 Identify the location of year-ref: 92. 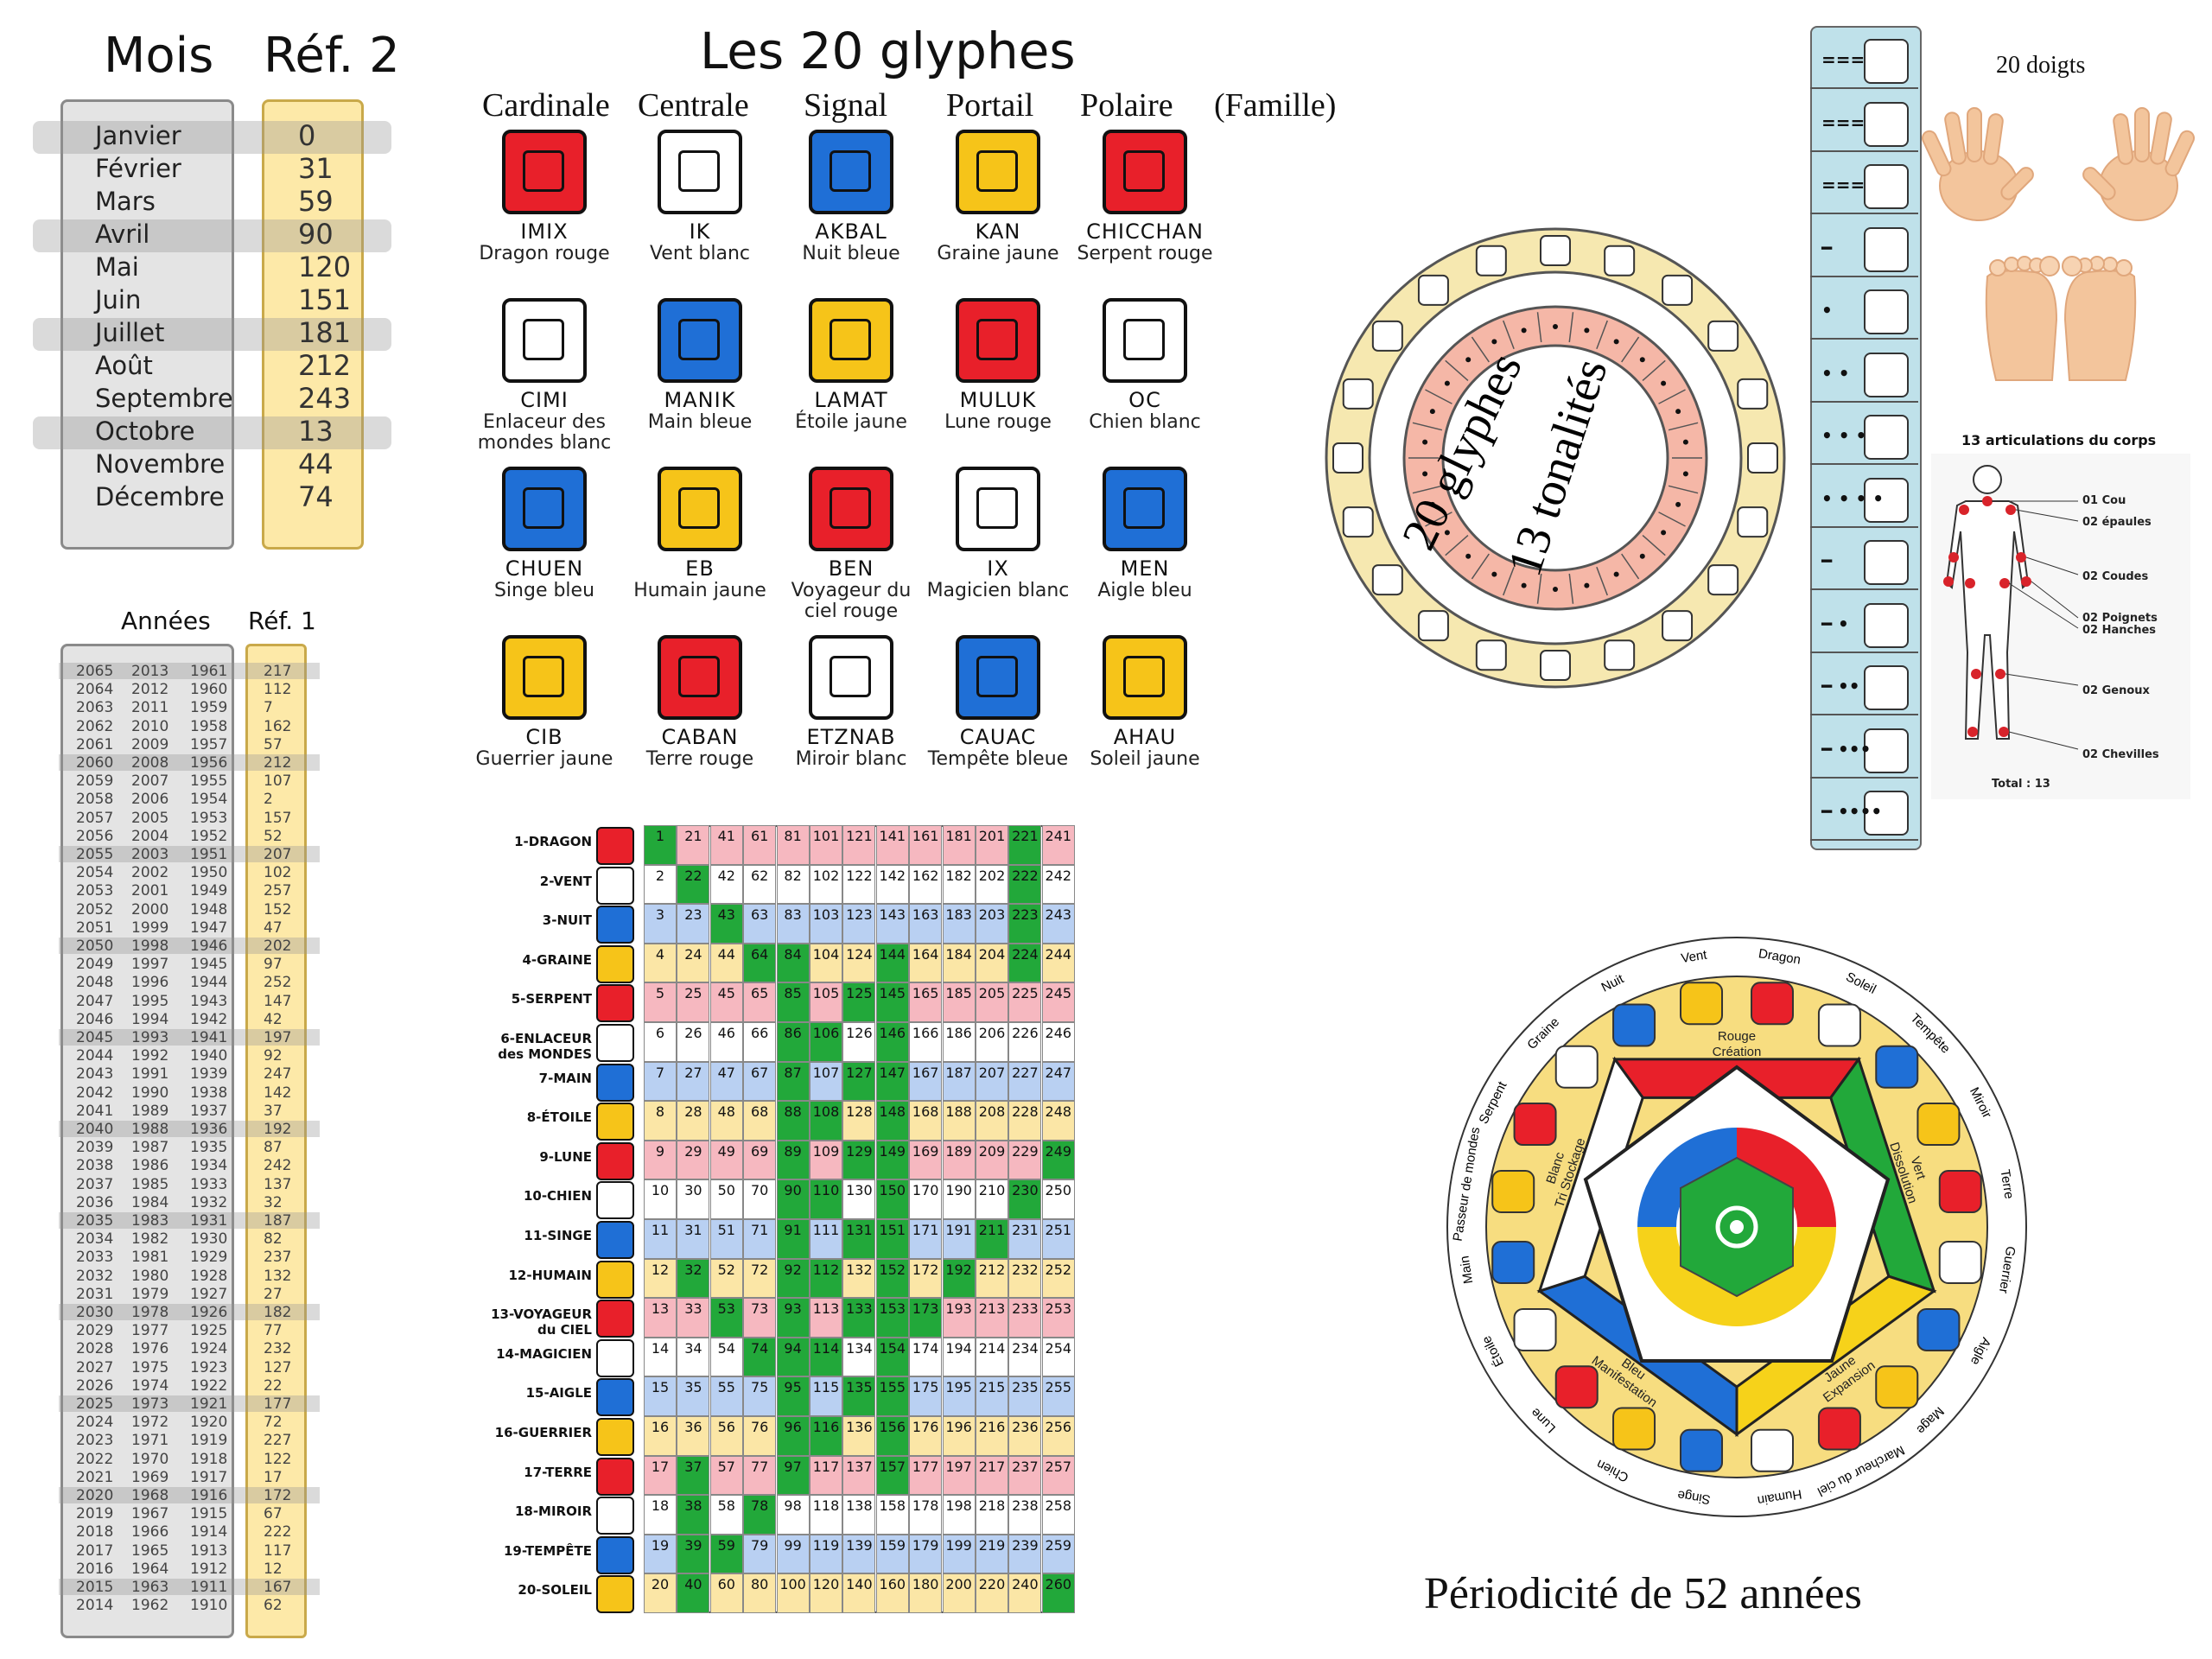
(273, 1056).